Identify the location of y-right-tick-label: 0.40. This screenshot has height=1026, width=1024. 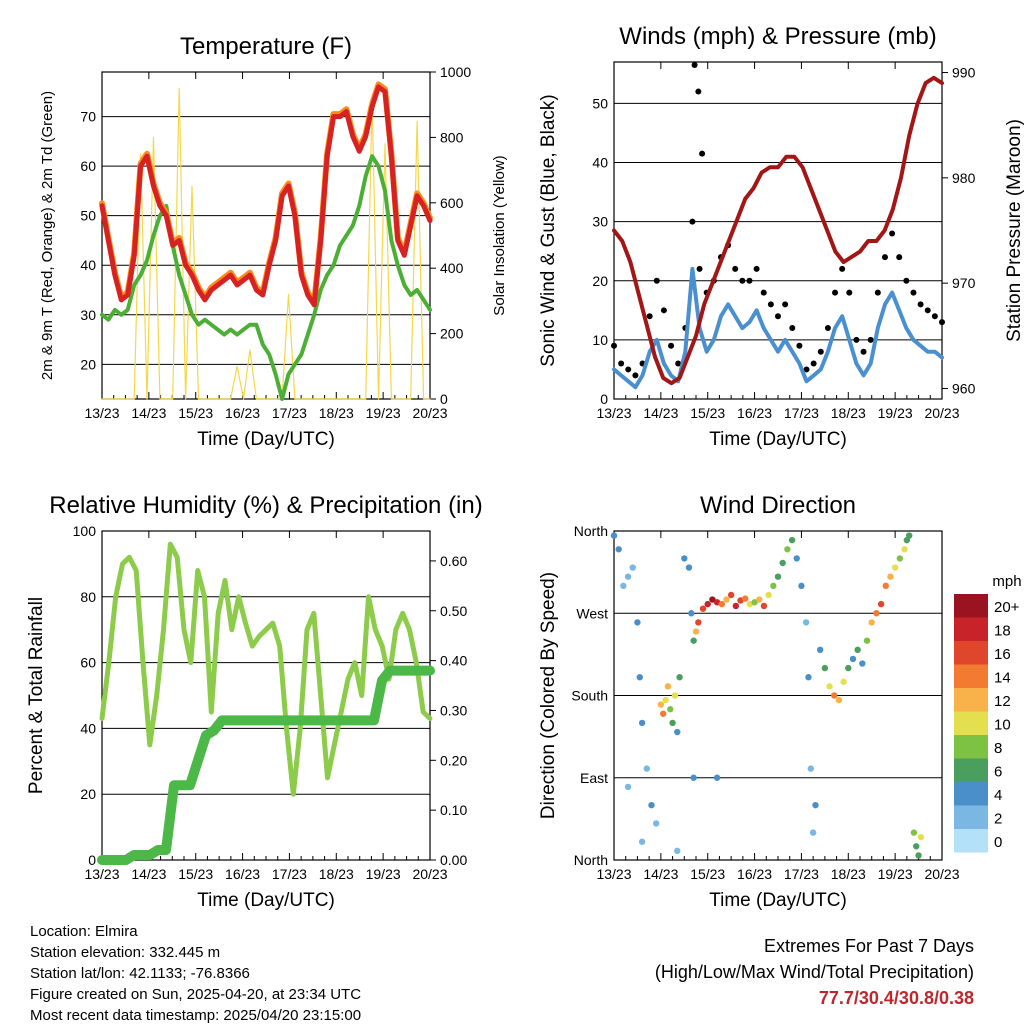
(453, 661).